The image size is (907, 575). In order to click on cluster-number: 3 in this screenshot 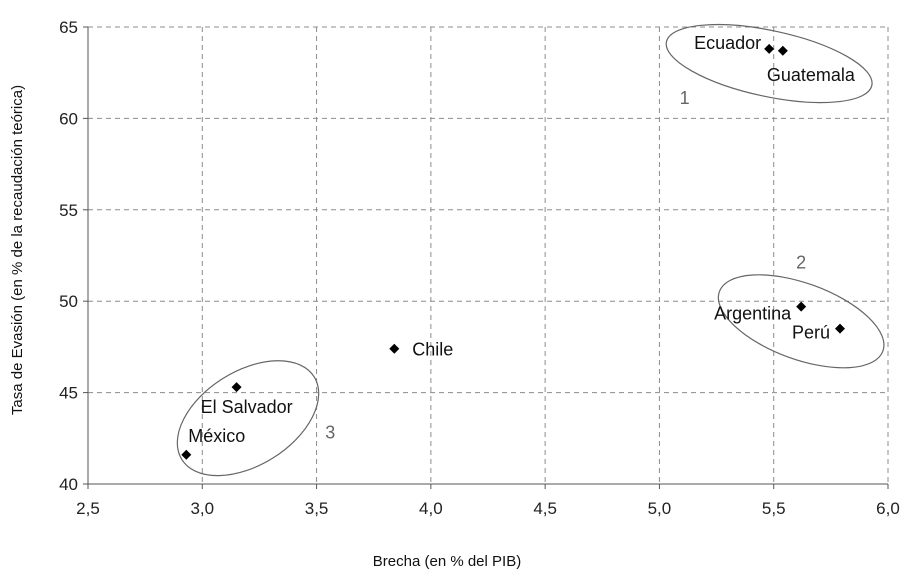, I will do `click(330, 432)`.